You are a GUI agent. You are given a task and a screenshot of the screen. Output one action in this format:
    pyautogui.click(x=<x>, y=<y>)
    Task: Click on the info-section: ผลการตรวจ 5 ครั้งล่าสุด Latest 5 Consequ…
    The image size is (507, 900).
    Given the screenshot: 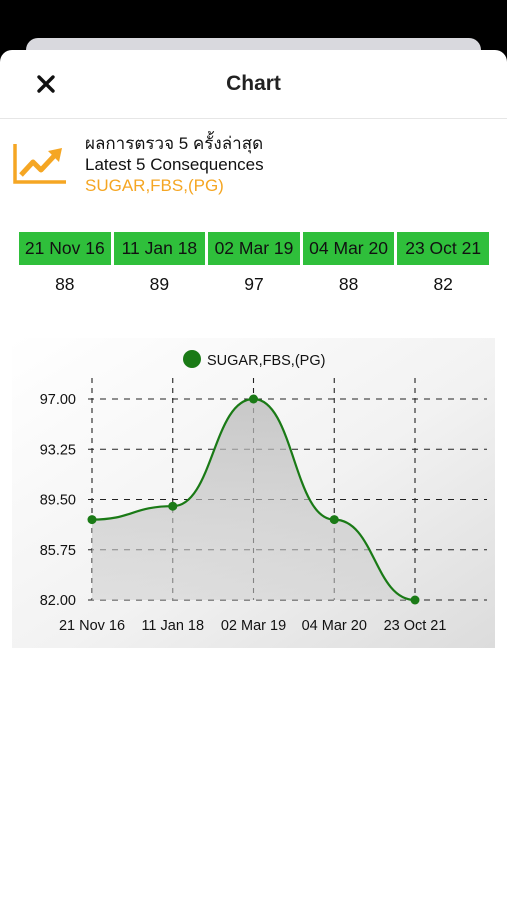 What is the action you would take?
    pyautogui.click(x=253, y=164)
    